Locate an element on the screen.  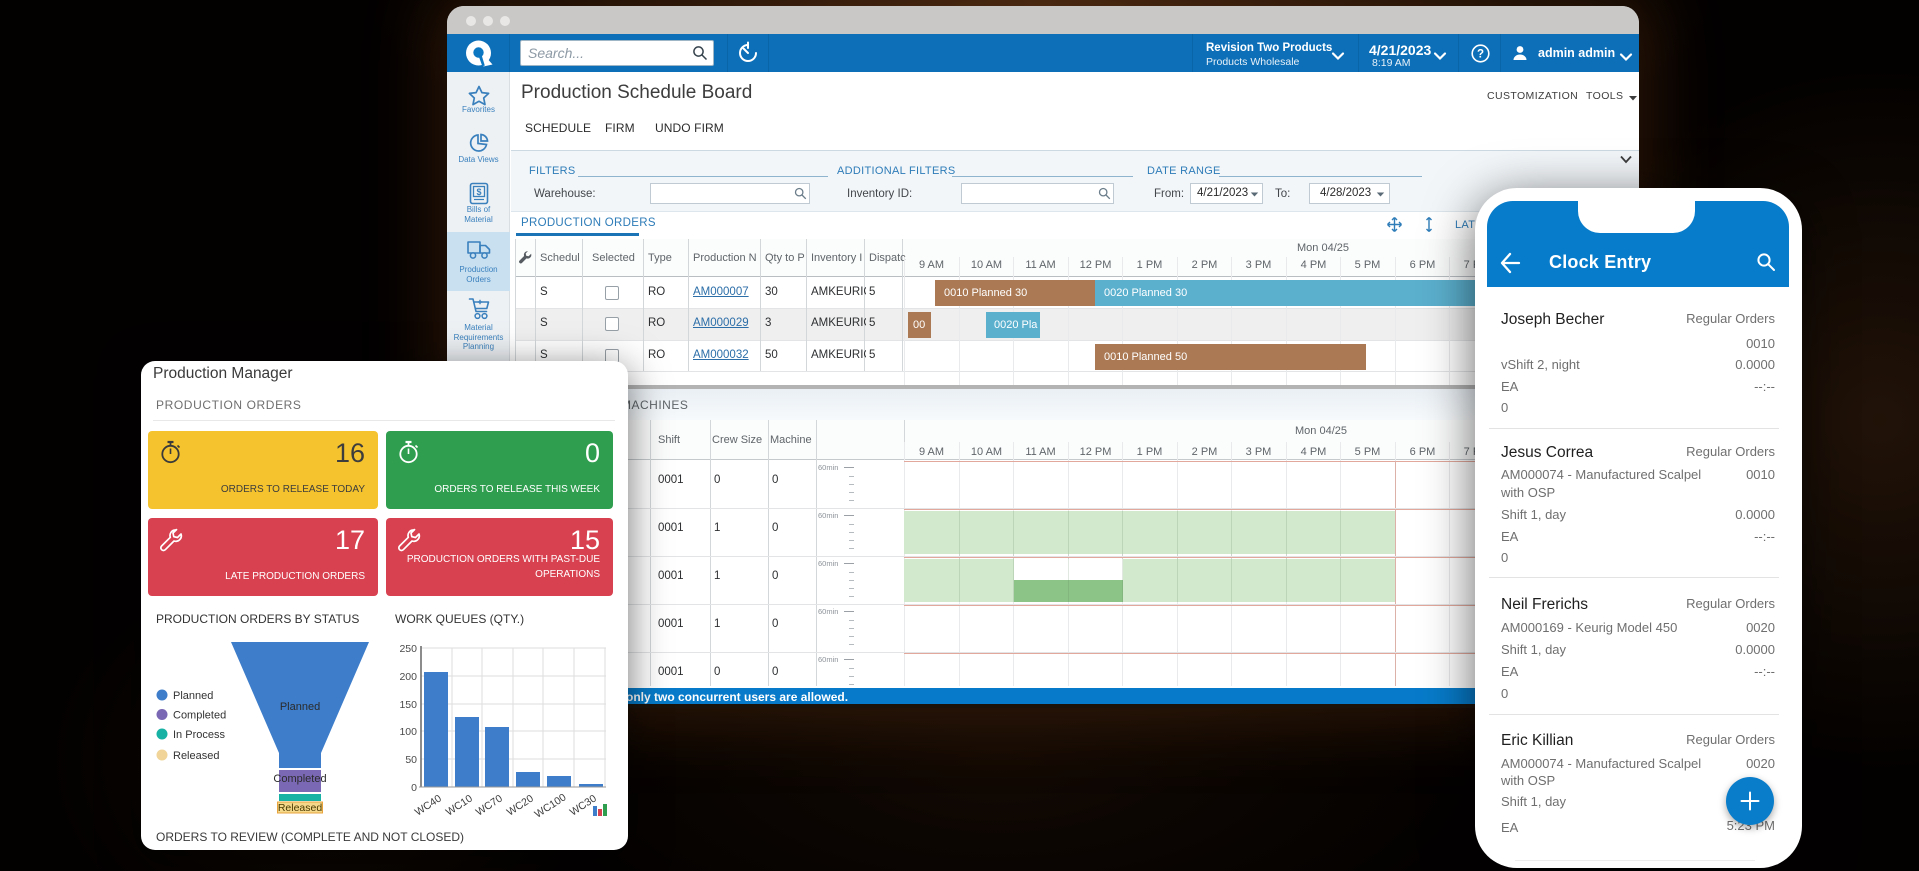
svg-text: 100 is located at coordinates (408, 732).